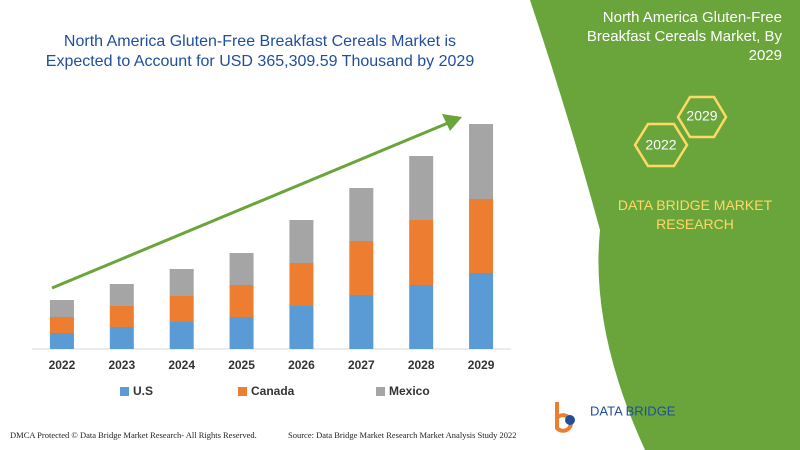  What do you see at coordinates (633, 410) in the screenshot?
I see `logo-text: DATA BRIDGE` at bounding box center [633, 410].